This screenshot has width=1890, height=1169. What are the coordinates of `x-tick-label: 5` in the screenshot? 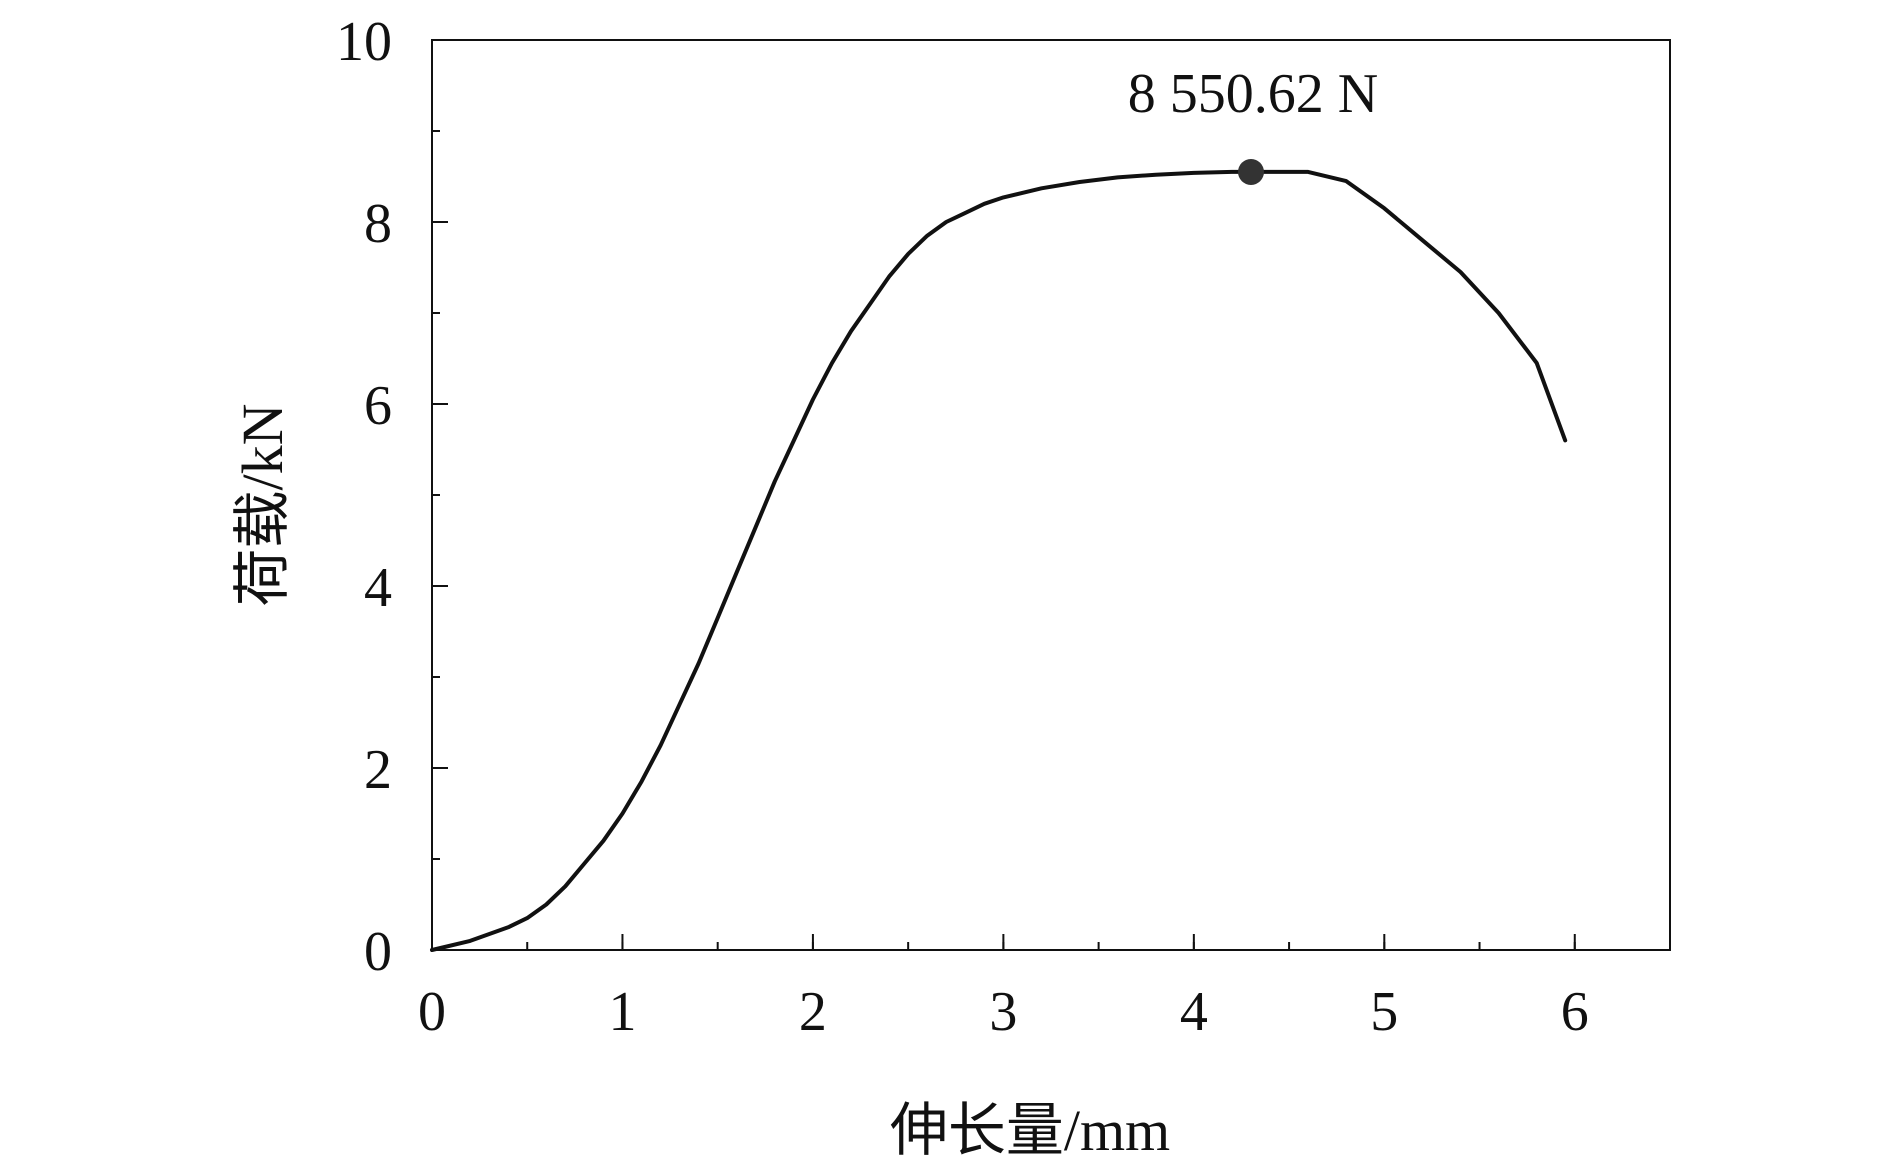 It's located at (1384, 1012).